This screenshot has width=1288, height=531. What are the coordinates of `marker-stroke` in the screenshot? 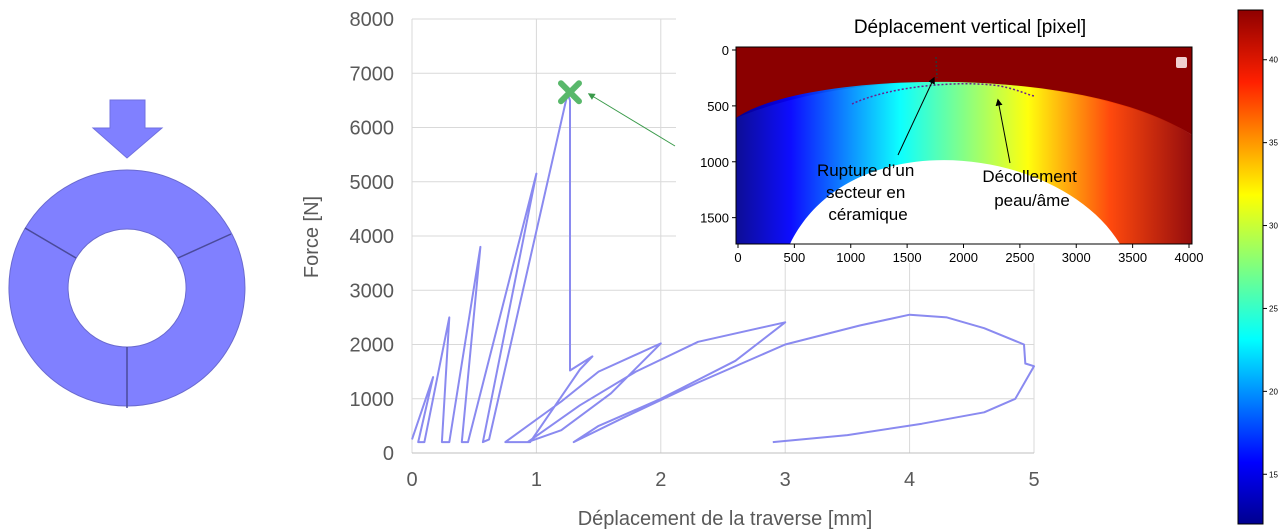 It's located at (569, 92).